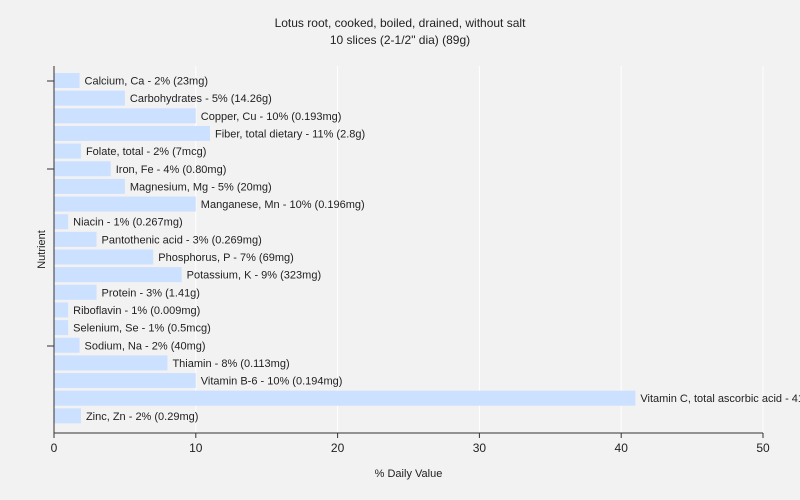 The image size is (800, 500). I want to click on x-tick-label-1: 10, so click(196, 448).